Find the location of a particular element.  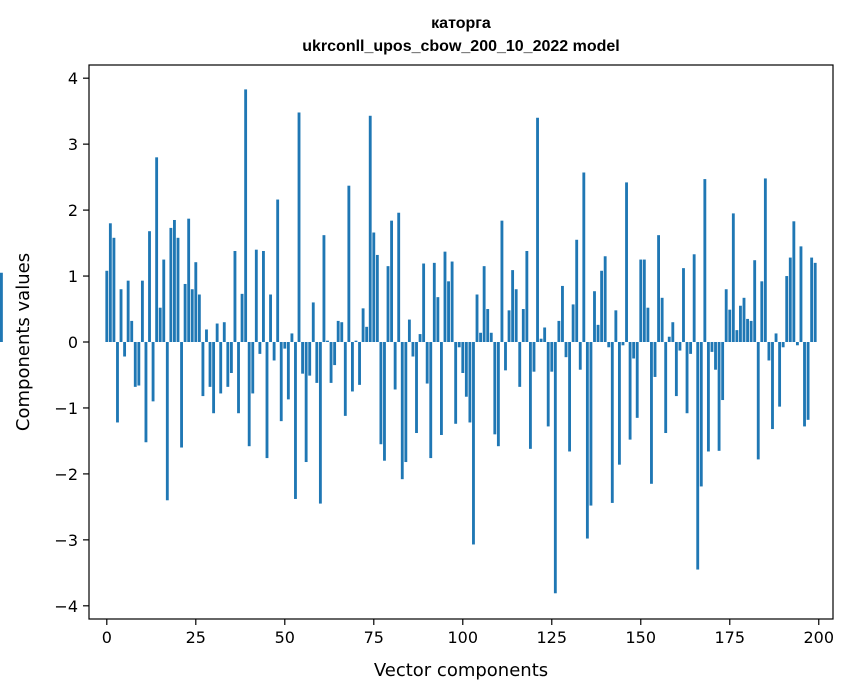

x-tick-label: 125 is located at coordinates (552, 637).